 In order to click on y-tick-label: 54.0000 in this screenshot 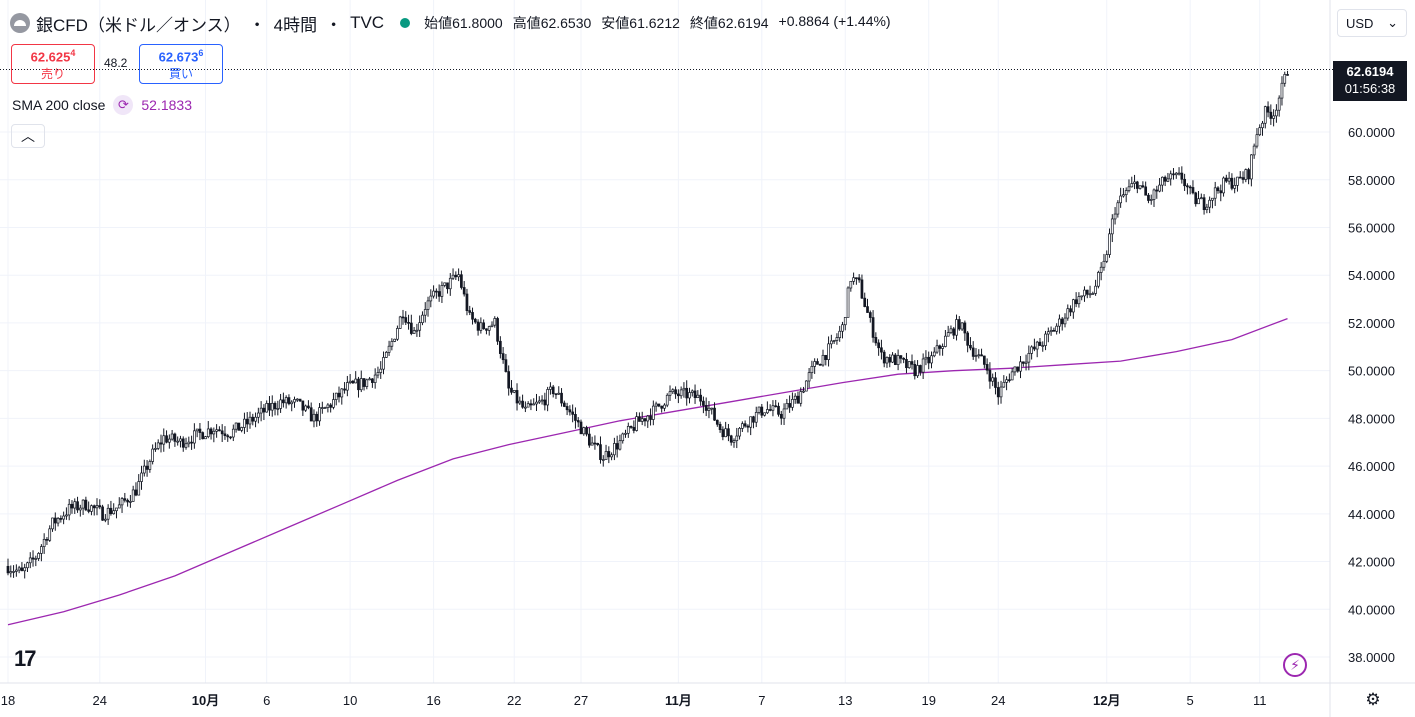, I will do `click(1371, 275)`.